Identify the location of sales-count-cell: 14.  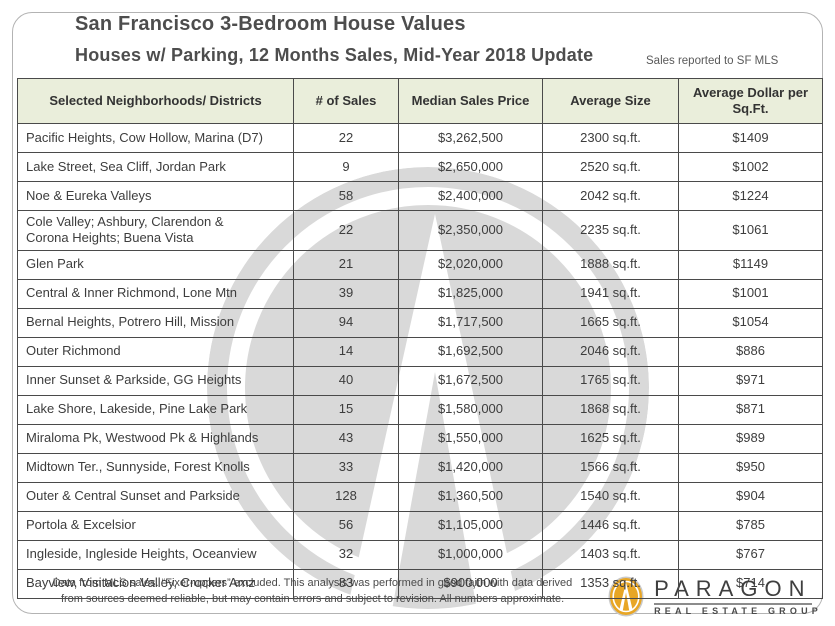
(346, 351).